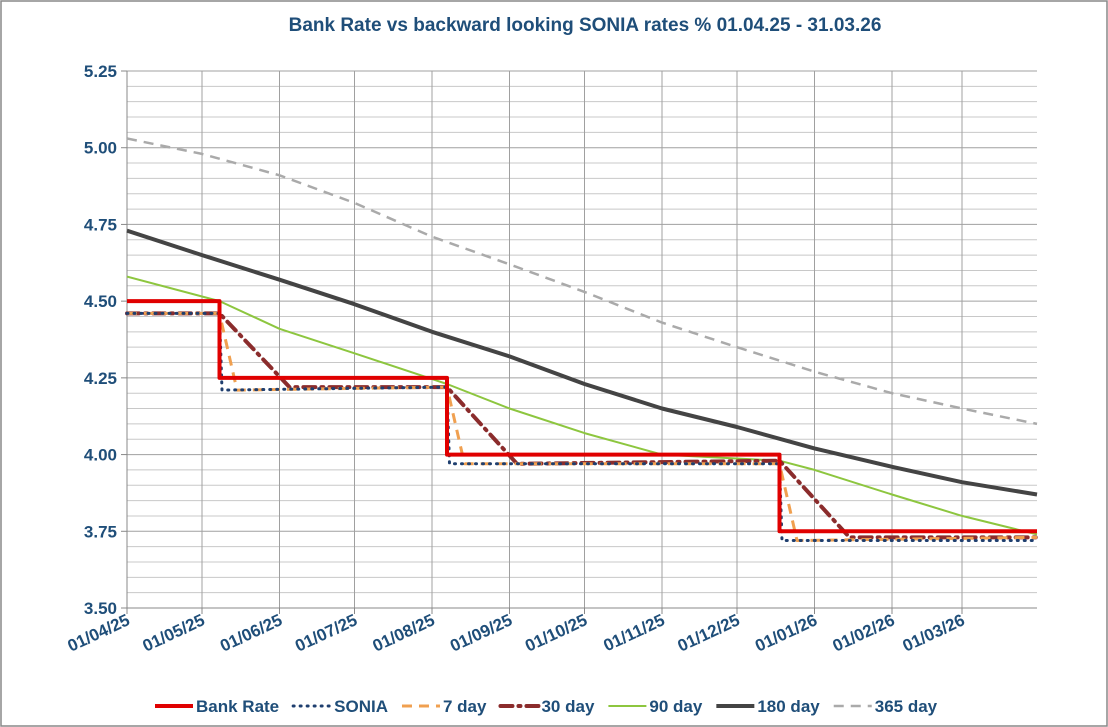  What do you see at coordinates (100, 455) in the screenshot?
I see `y-tick-label: 4.00` at bounding box center [100, 455].